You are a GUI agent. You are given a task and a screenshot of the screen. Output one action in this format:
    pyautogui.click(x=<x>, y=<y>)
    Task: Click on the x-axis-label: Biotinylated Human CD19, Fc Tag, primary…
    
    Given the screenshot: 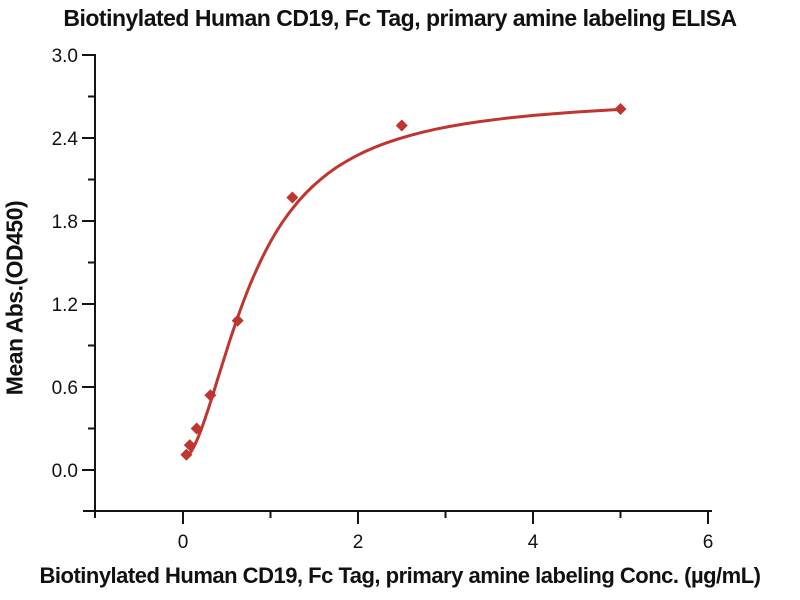 What is the action you would take?
    pyautogui.click(x=400, y=575)
    